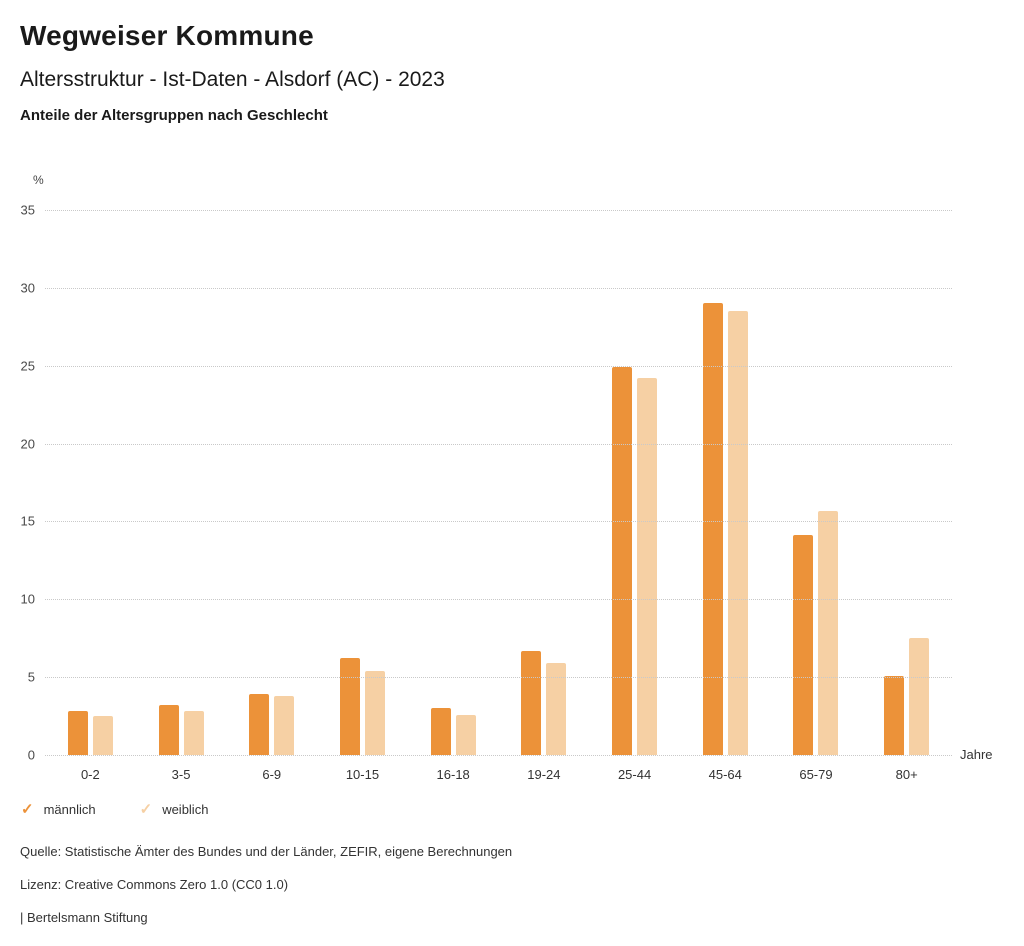 Image resolution: width=1024 pixels, height=946 pixels. What do you see at coordinates (27, 444) in the screenshot?
I see `y-tick-label-20: 20` at bounding box center [27, 444].